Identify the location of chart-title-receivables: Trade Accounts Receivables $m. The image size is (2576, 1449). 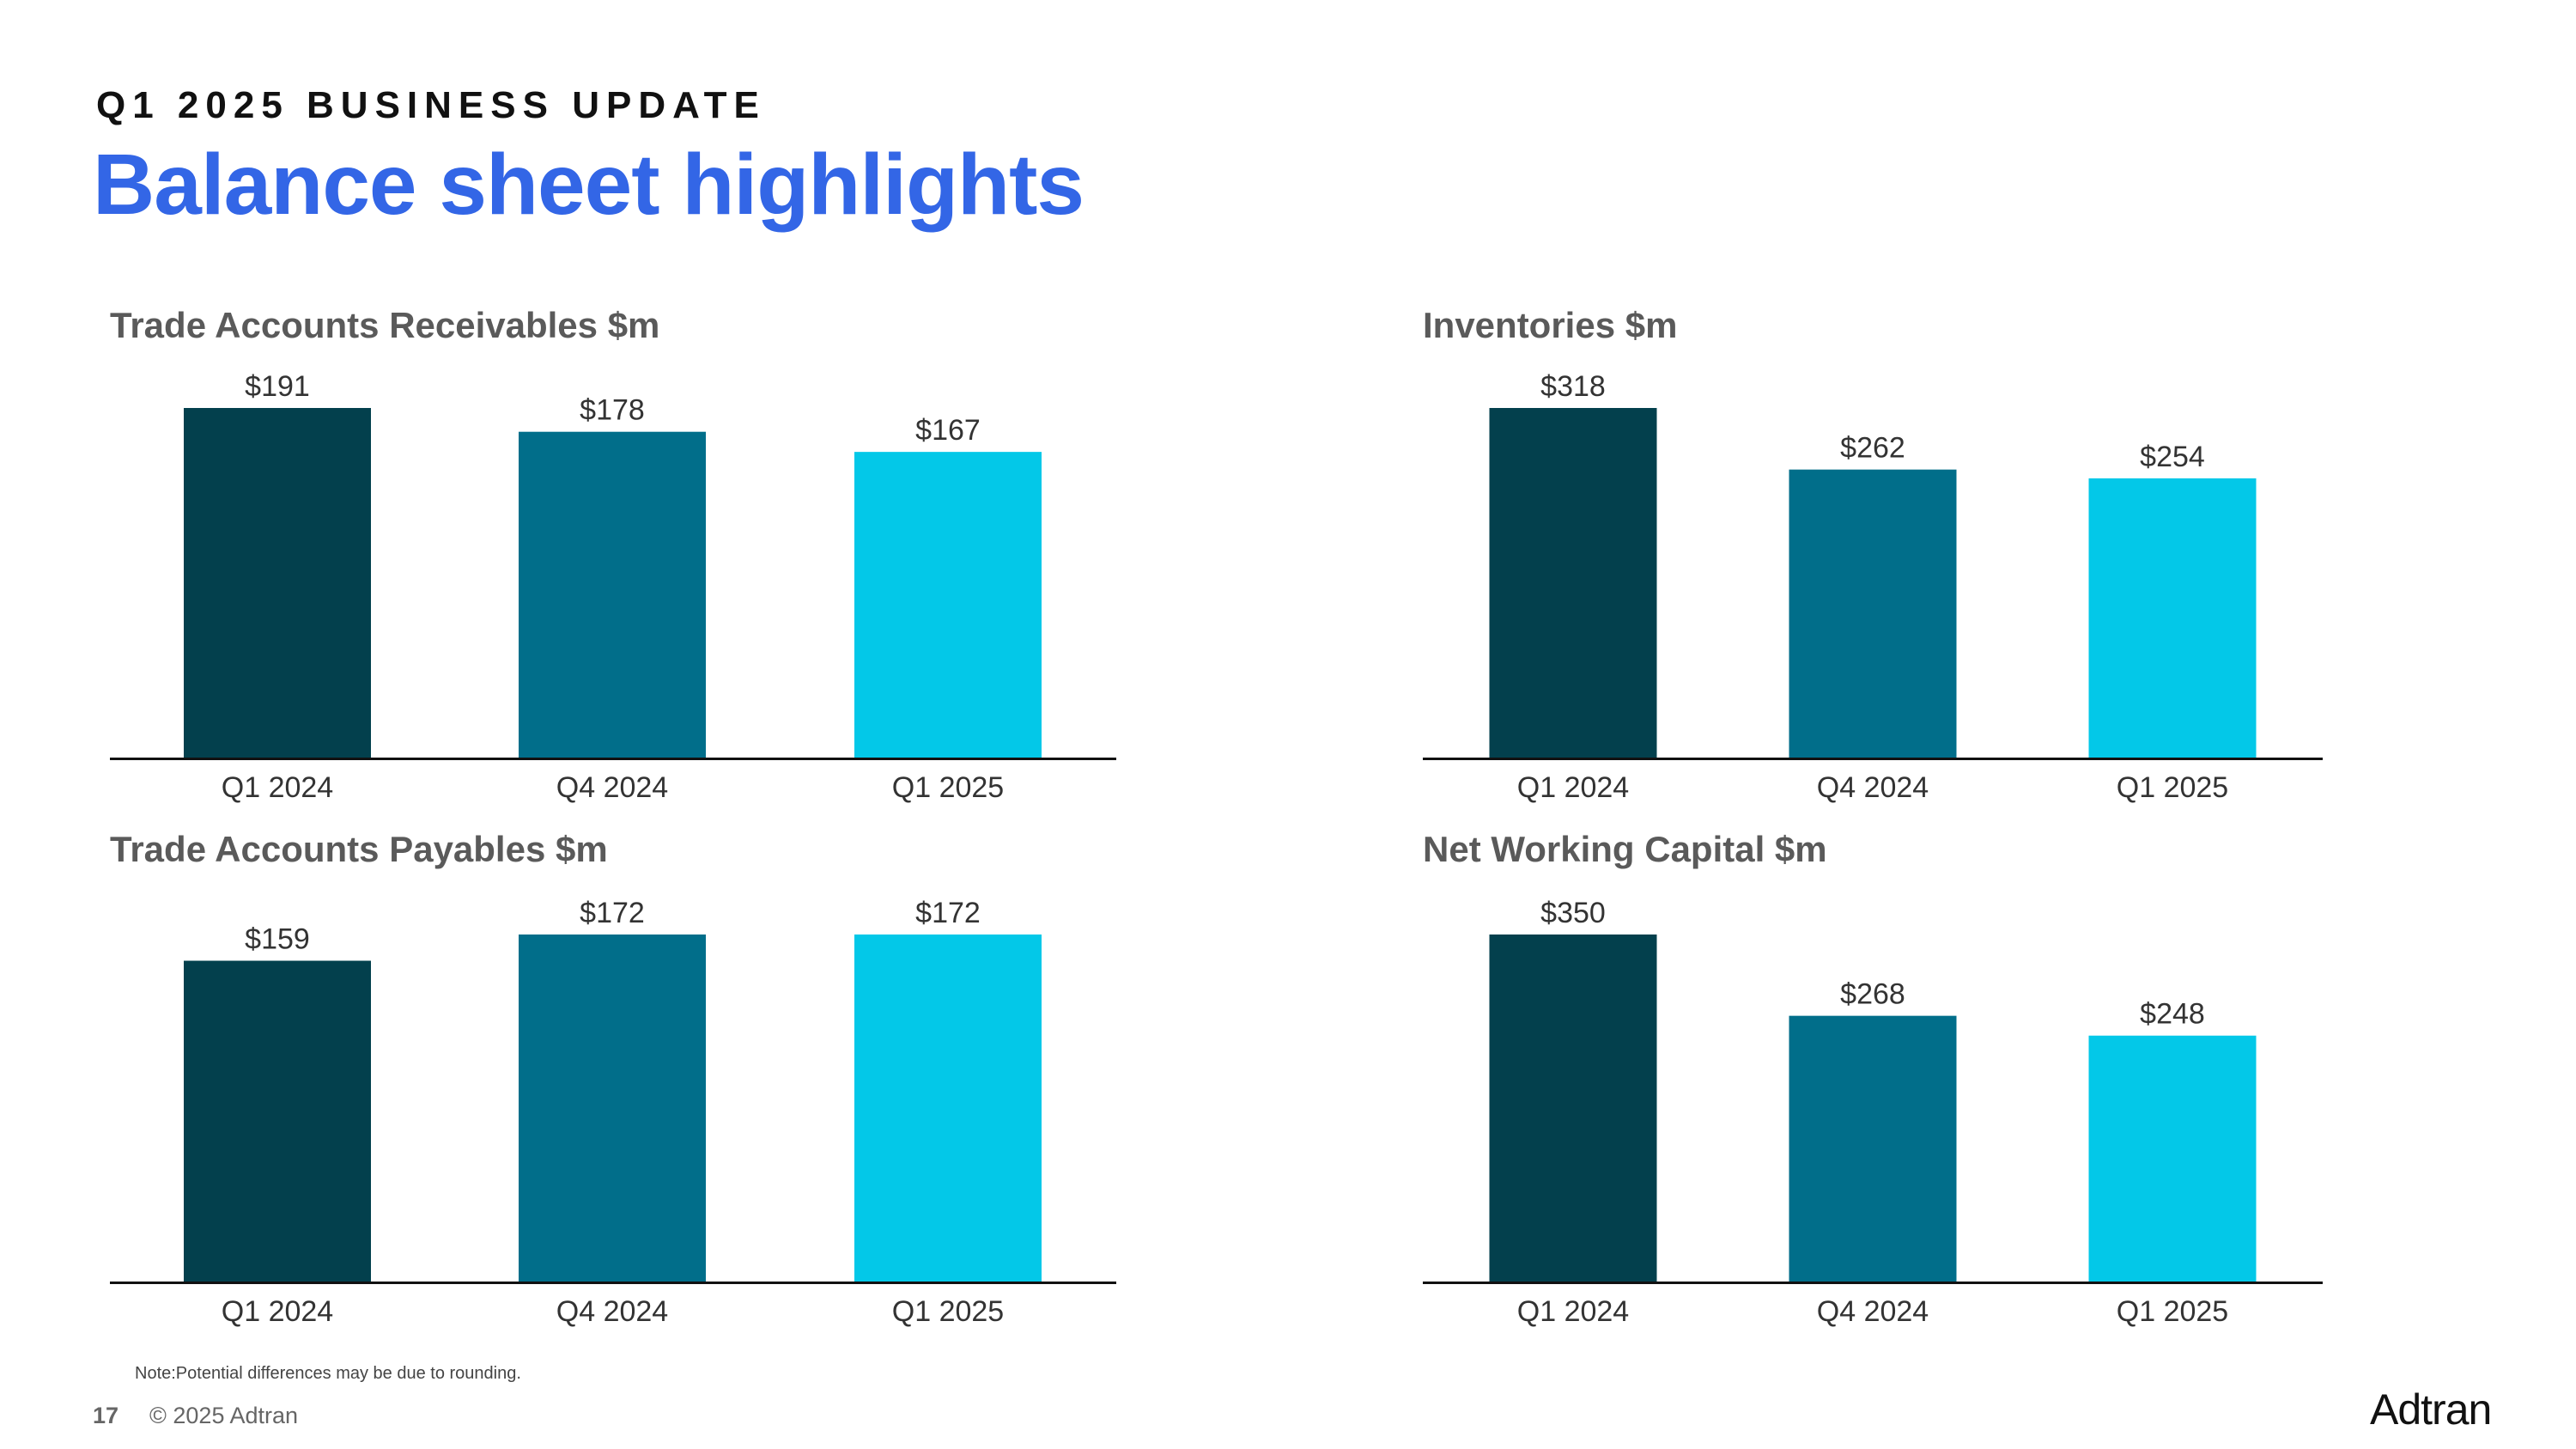
(385, 325).